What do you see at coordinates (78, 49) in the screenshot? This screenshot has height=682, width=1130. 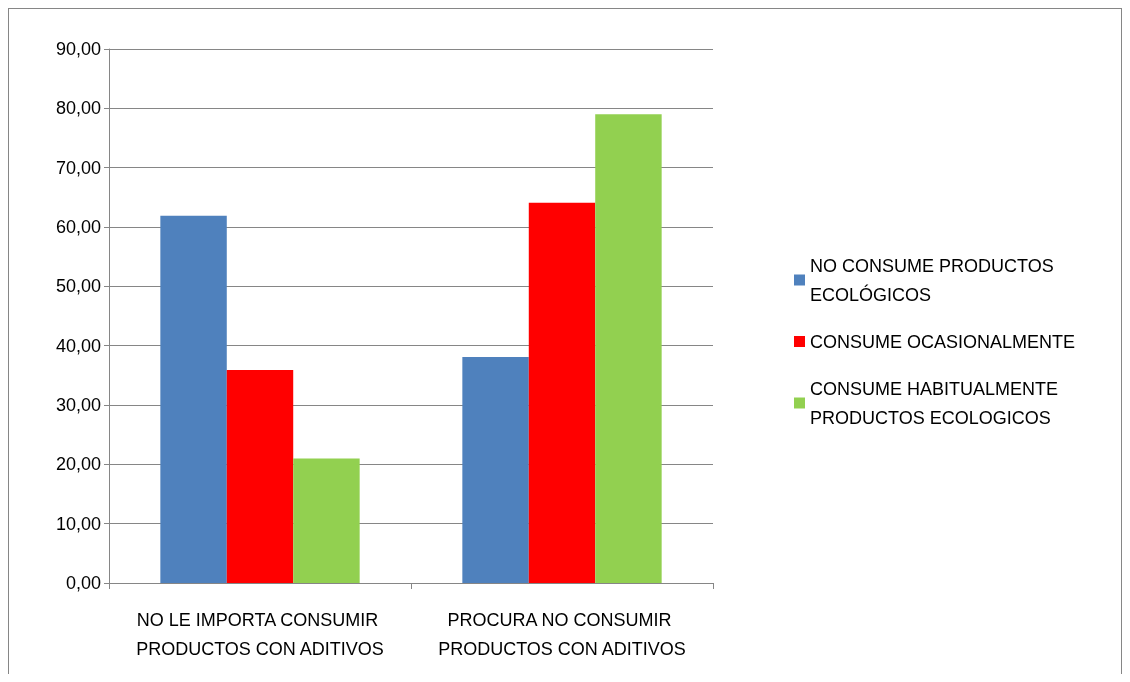 I see `y-tick-label: 90,00` at bounding box center [78, 49].